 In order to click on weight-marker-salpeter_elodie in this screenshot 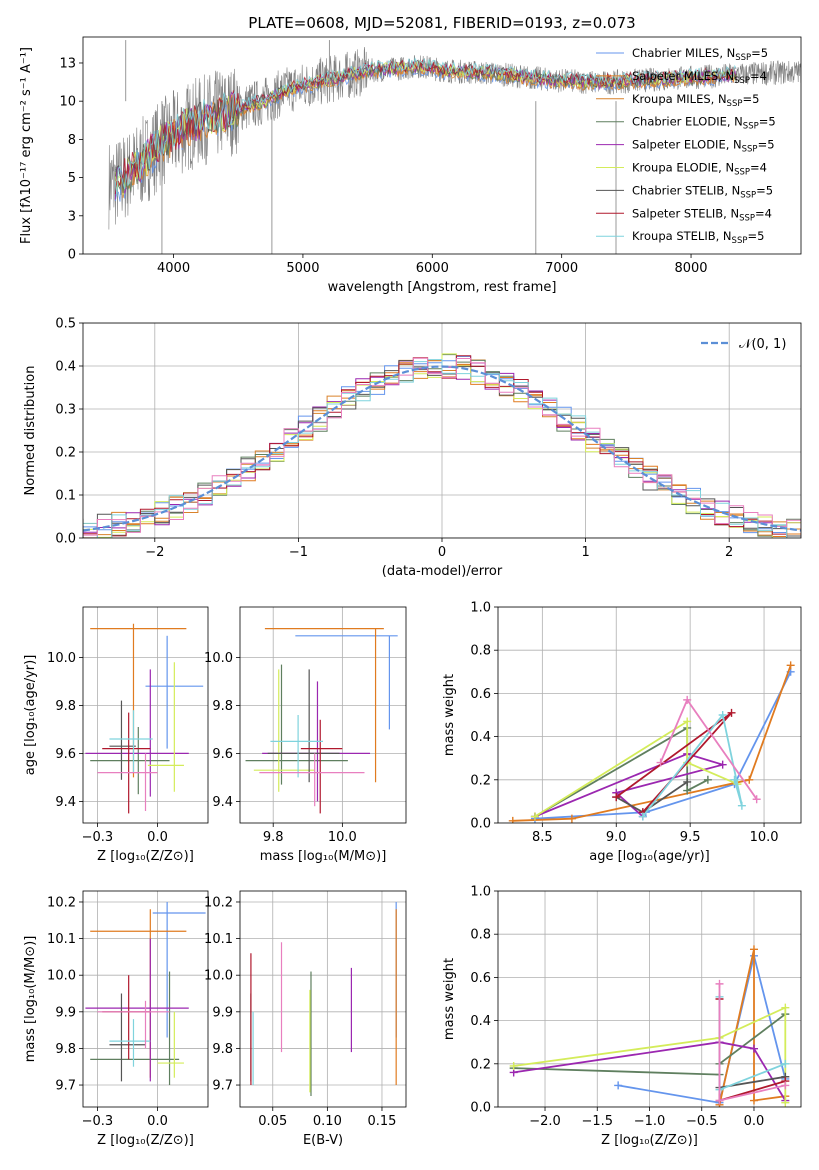, I will do `click(722, 764)`.